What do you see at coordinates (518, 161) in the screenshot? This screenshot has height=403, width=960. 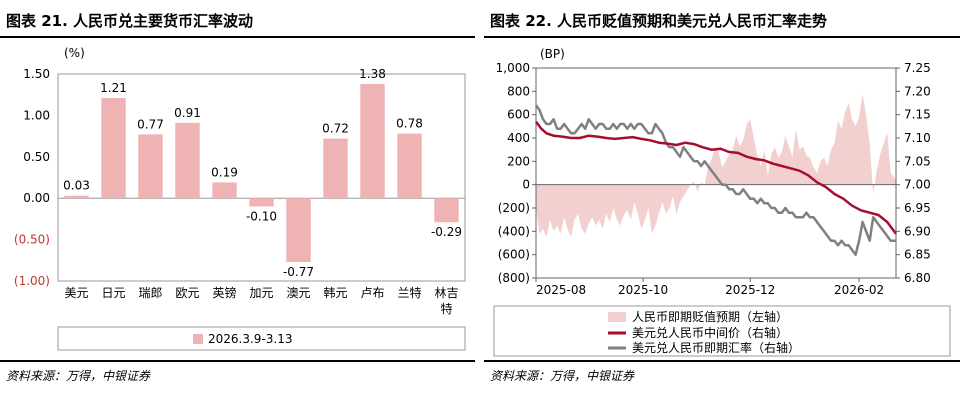 I see `left-y-tick-label: 200` at bounding box center [518, 161].